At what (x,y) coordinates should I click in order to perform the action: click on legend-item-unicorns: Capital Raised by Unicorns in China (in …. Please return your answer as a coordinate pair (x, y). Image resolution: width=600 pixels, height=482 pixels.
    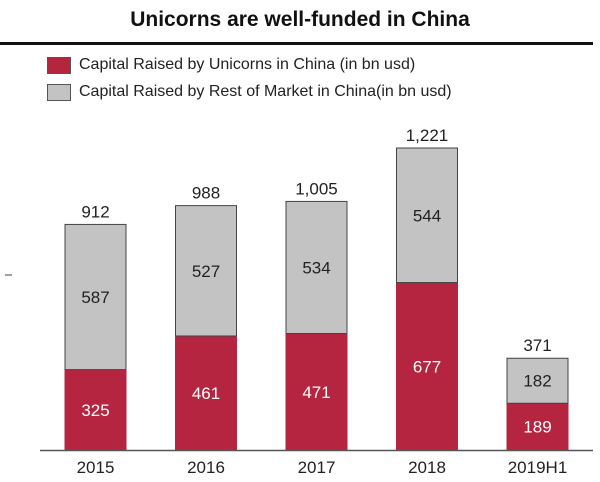
    Looking at the image, I should click on (231, 65).